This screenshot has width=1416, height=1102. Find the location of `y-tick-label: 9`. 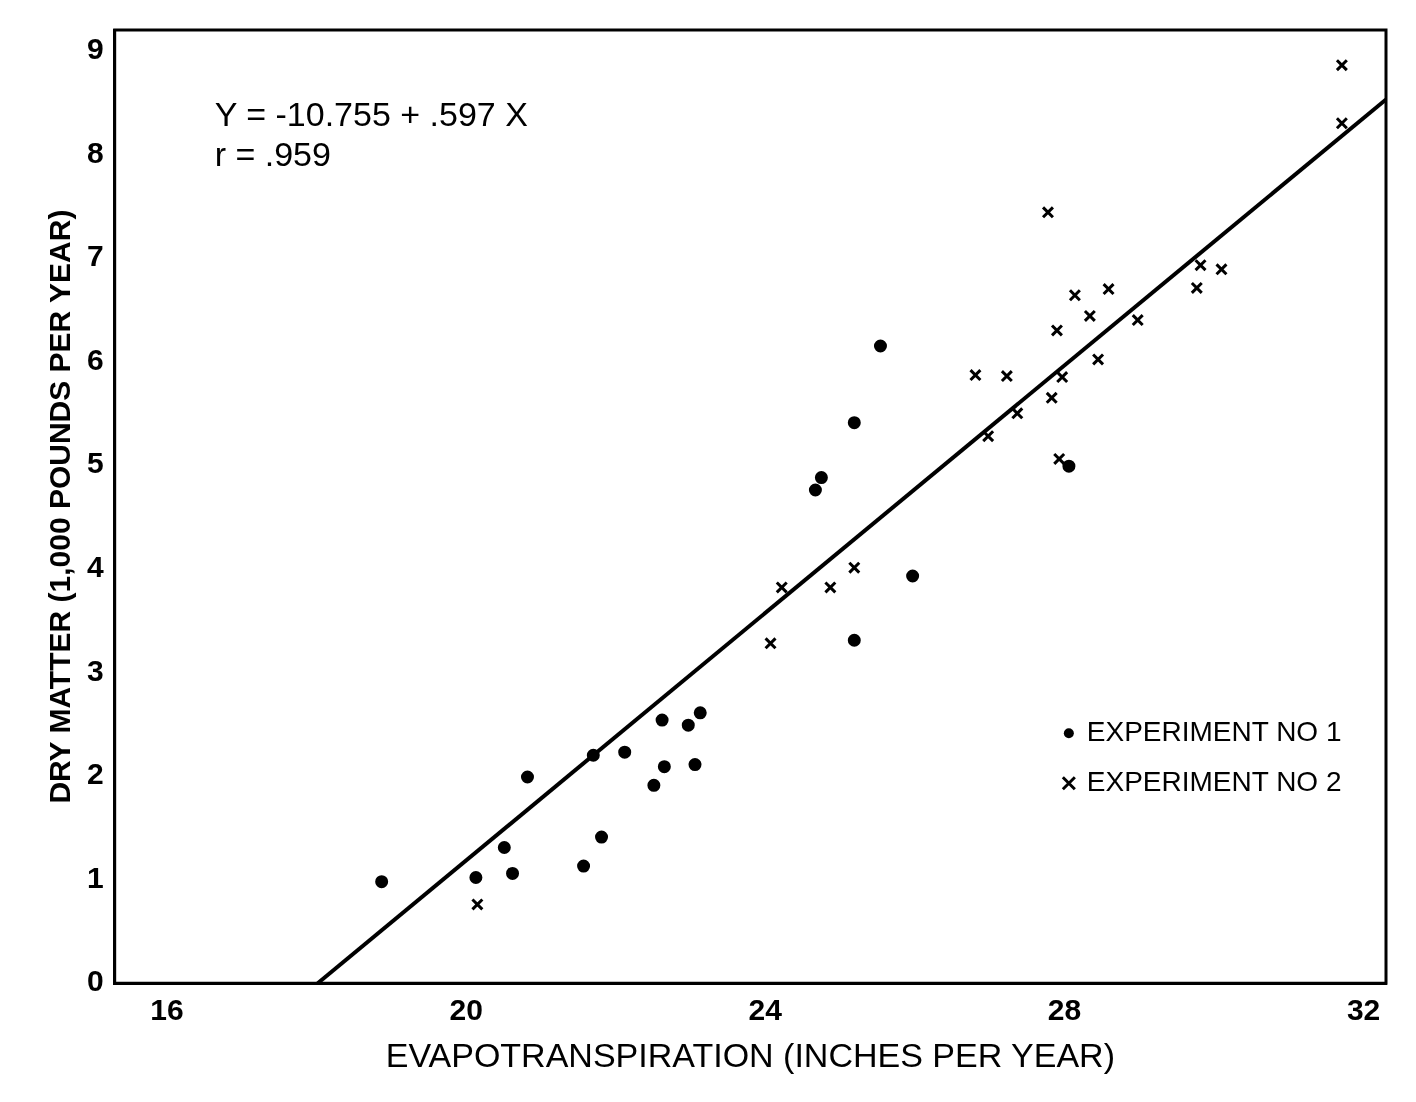

y-tick-label: 9 is located at coordinates (95, 48).